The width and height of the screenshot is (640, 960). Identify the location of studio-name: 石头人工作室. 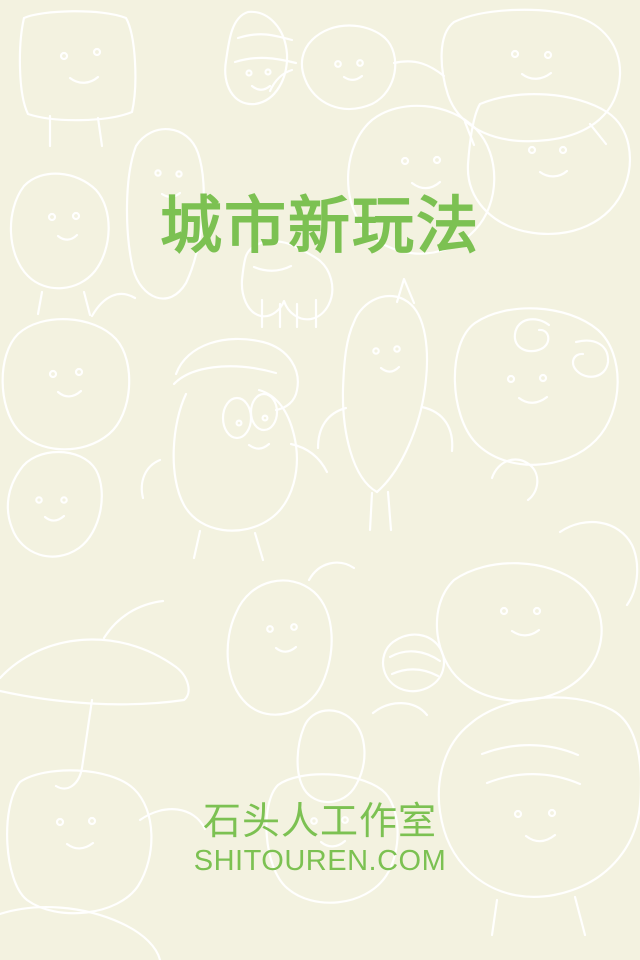
(319, 821).